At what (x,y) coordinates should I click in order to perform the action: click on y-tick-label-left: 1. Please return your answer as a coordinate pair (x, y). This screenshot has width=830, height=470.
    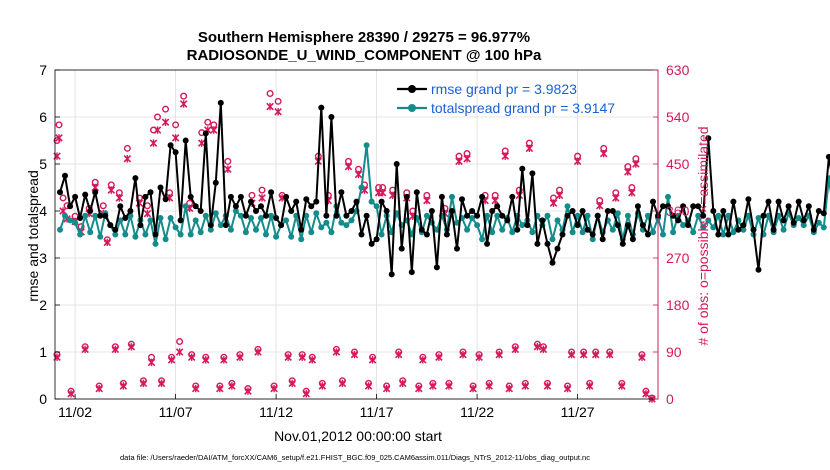
    Looking at the image, I should click on (43, 352).